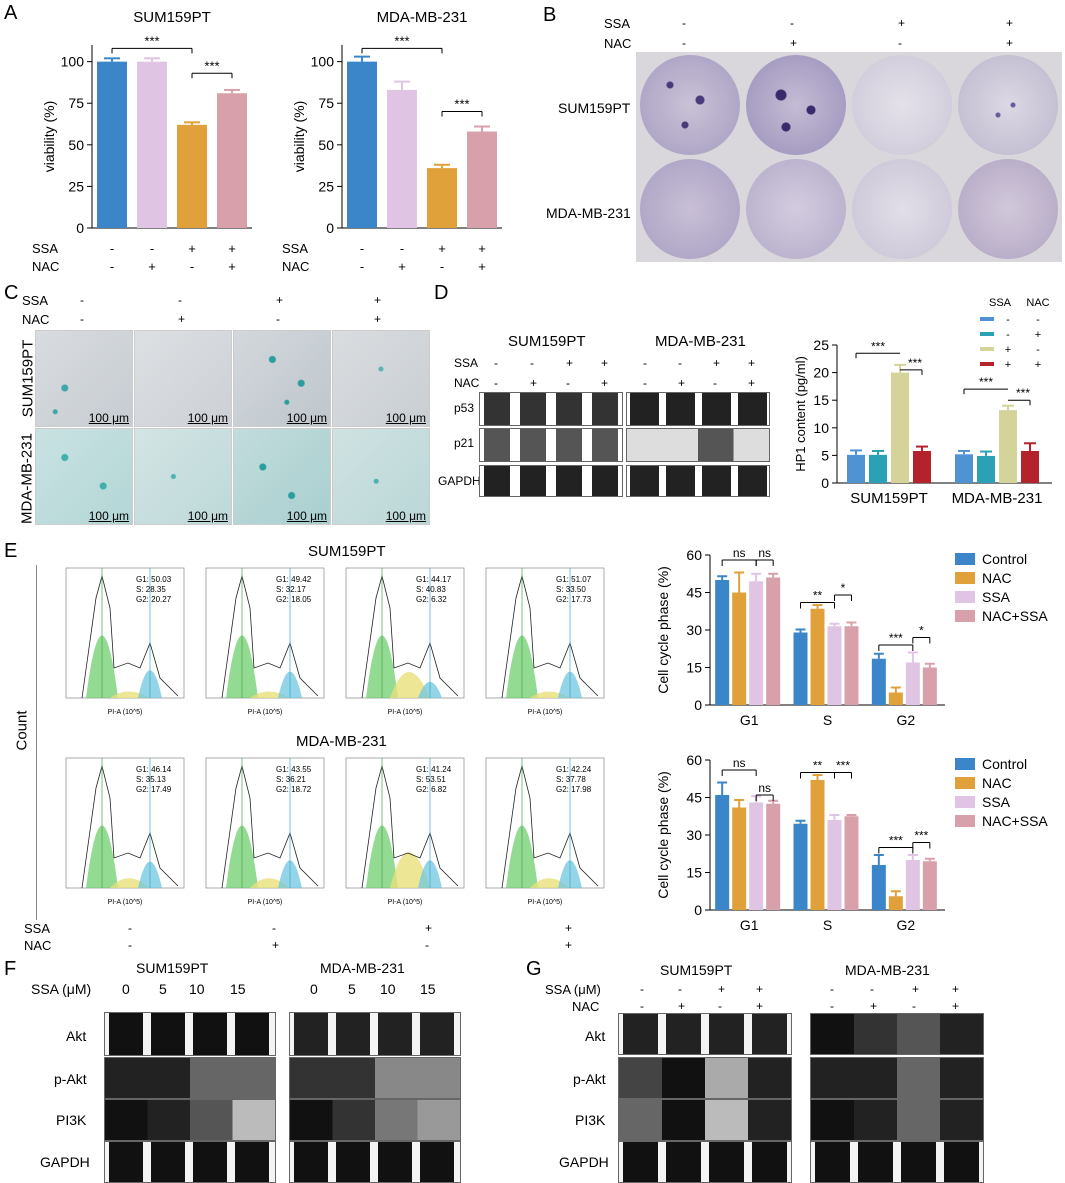  Describe the element at coordinates (76, 1036) in the screenshot. I see `f-protein-akt: Akt` at that location.